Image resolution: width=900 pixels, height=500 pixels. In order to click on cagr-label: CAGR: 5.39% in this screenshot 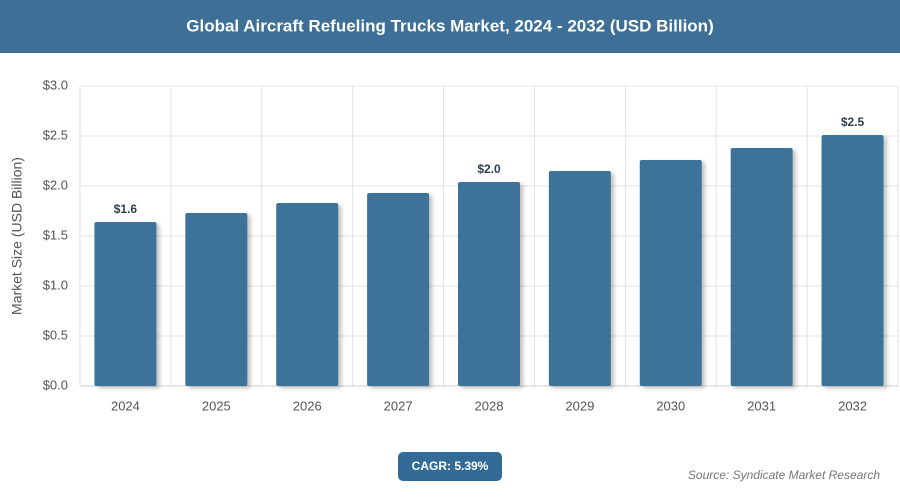, I will do `click(450, 466)`.